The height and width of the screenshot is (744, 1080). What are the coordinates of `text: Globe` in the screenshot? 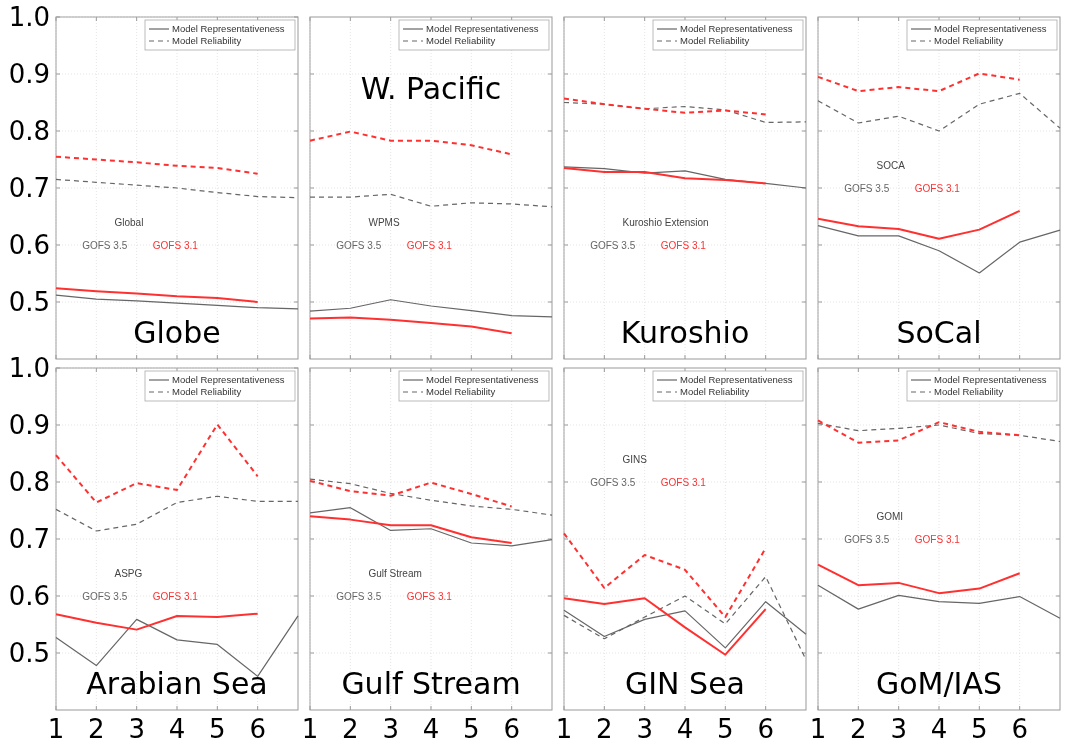 It's located at (177, 332).